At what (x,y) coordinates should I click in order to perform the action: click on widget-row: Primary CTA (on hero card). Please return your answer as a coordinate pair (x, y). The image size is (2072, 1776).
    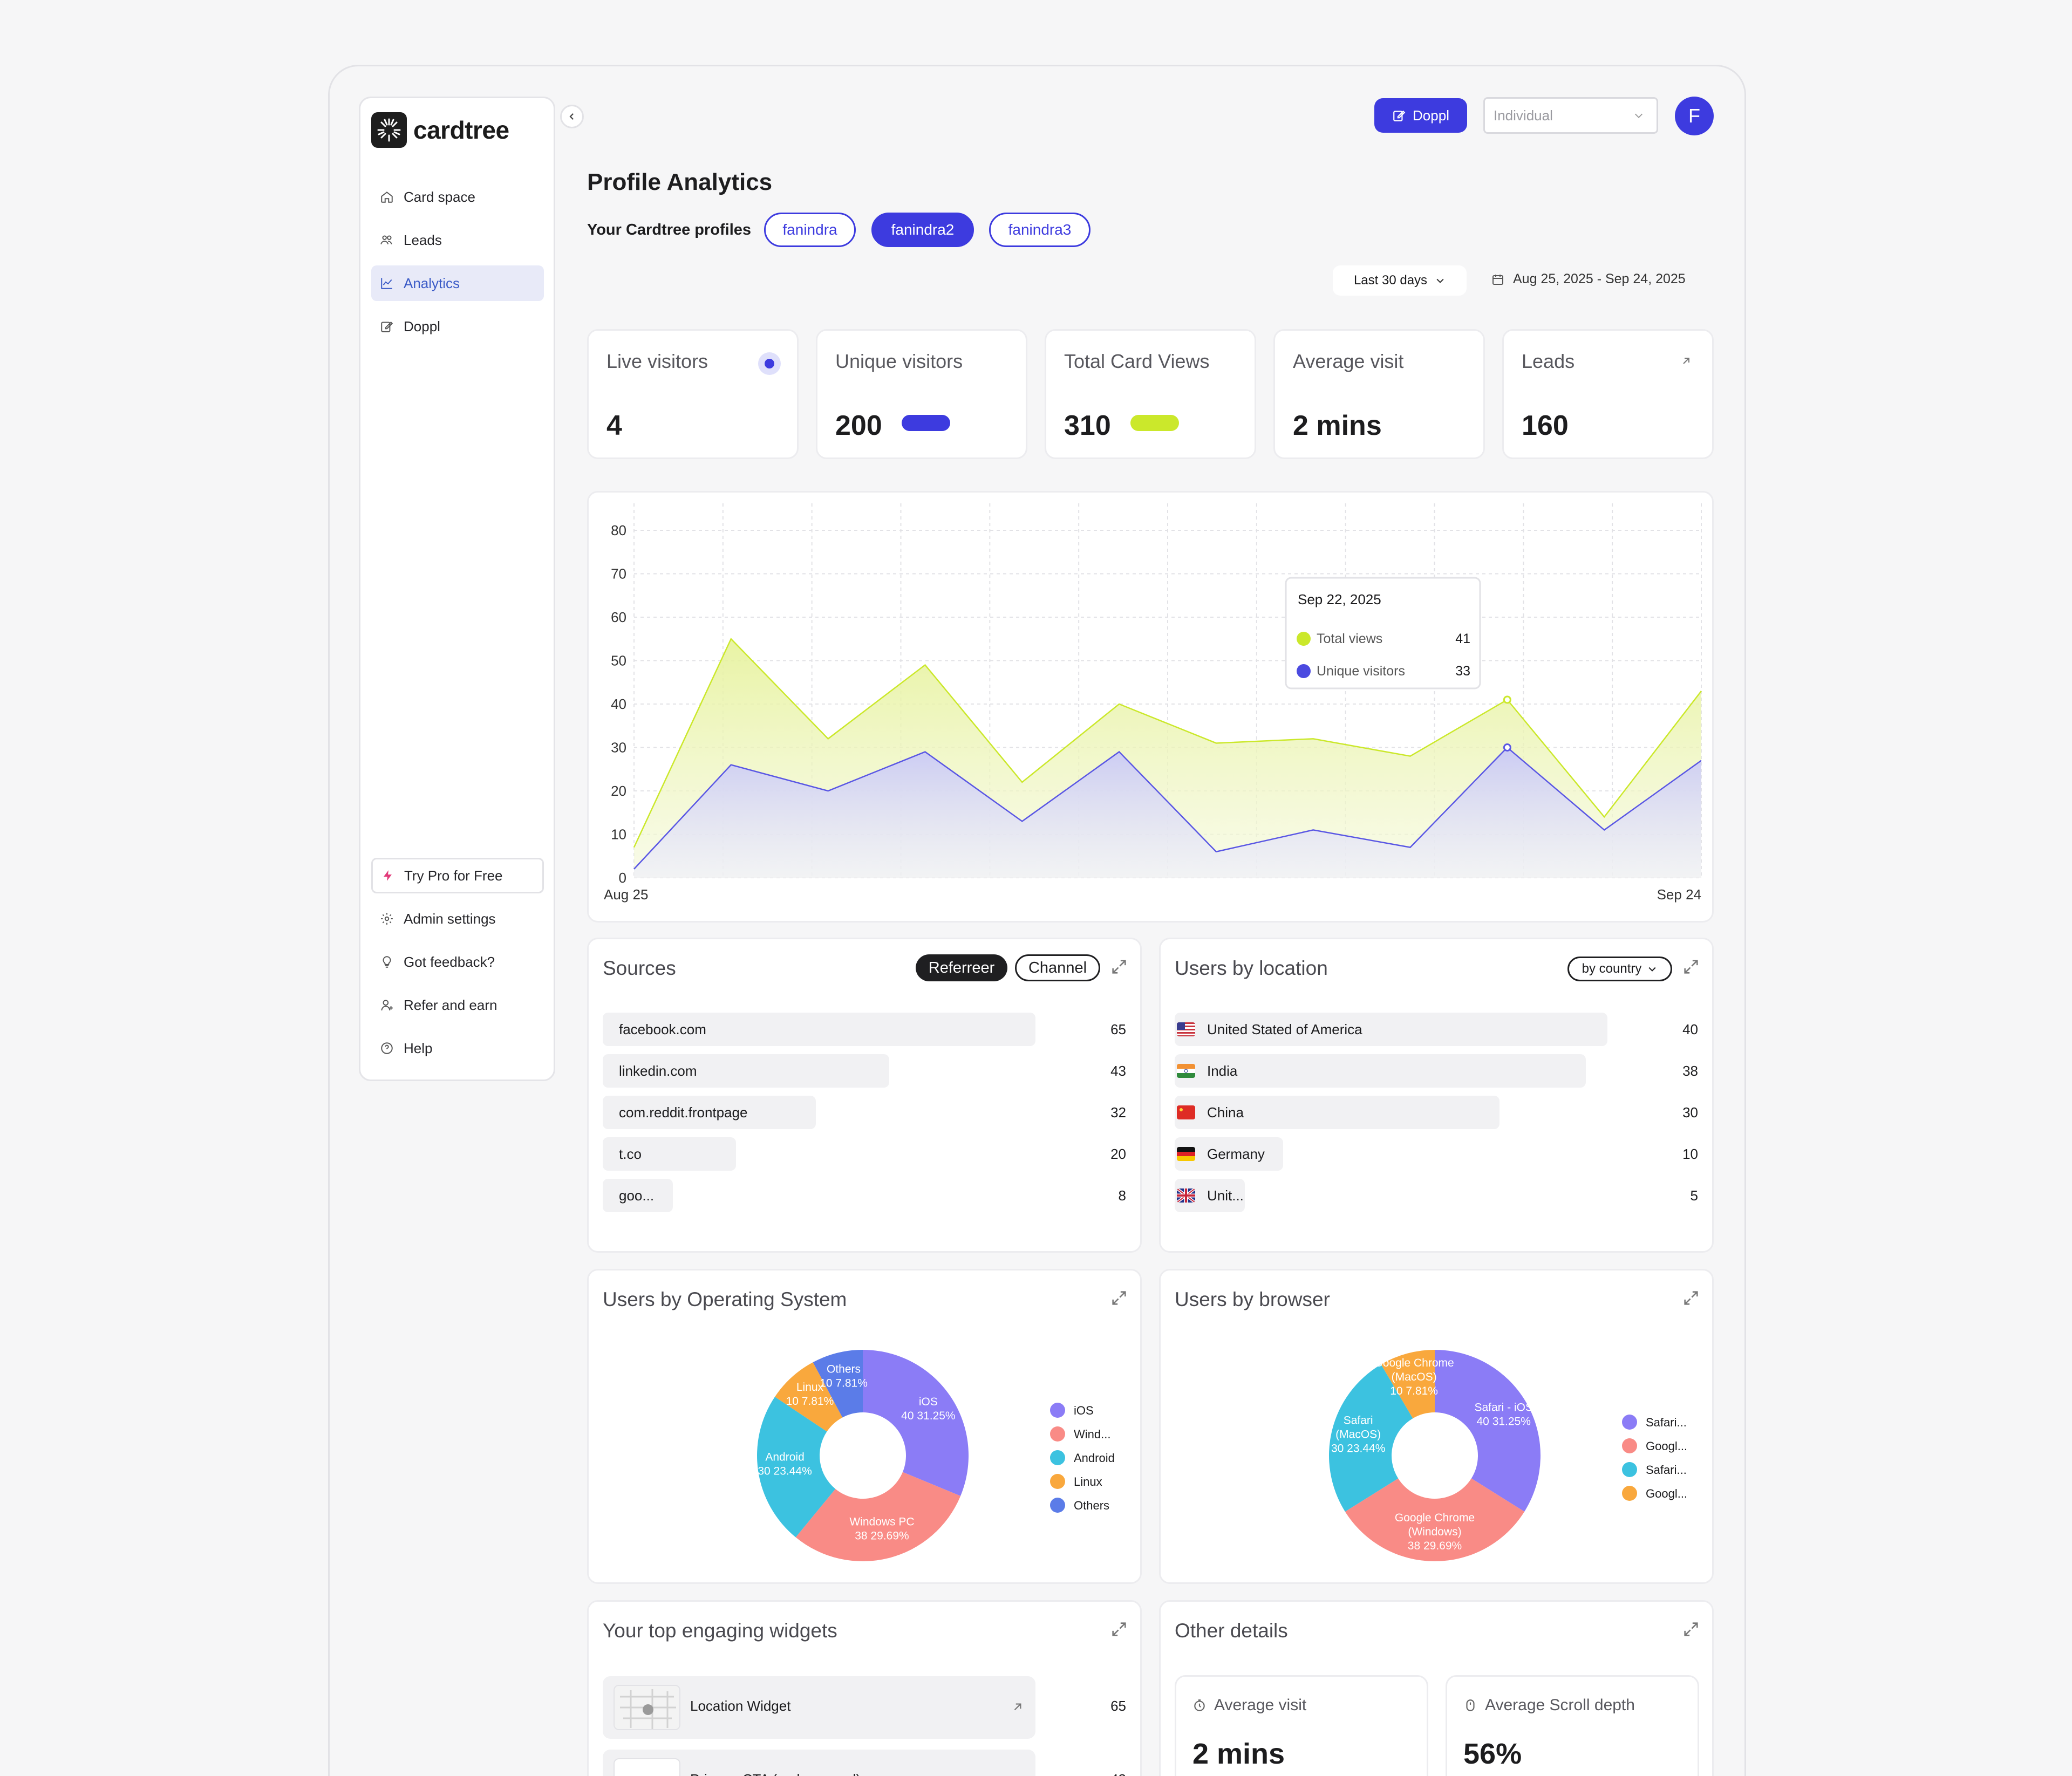
    Looking at the image, I should click on (819, 1763).